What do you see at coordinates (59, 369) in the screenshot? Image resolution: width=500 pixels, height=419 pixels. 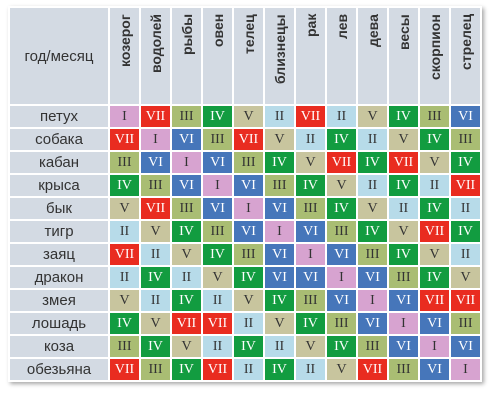 I see `year-label: обезьяна` at bounding box center [59, 369].